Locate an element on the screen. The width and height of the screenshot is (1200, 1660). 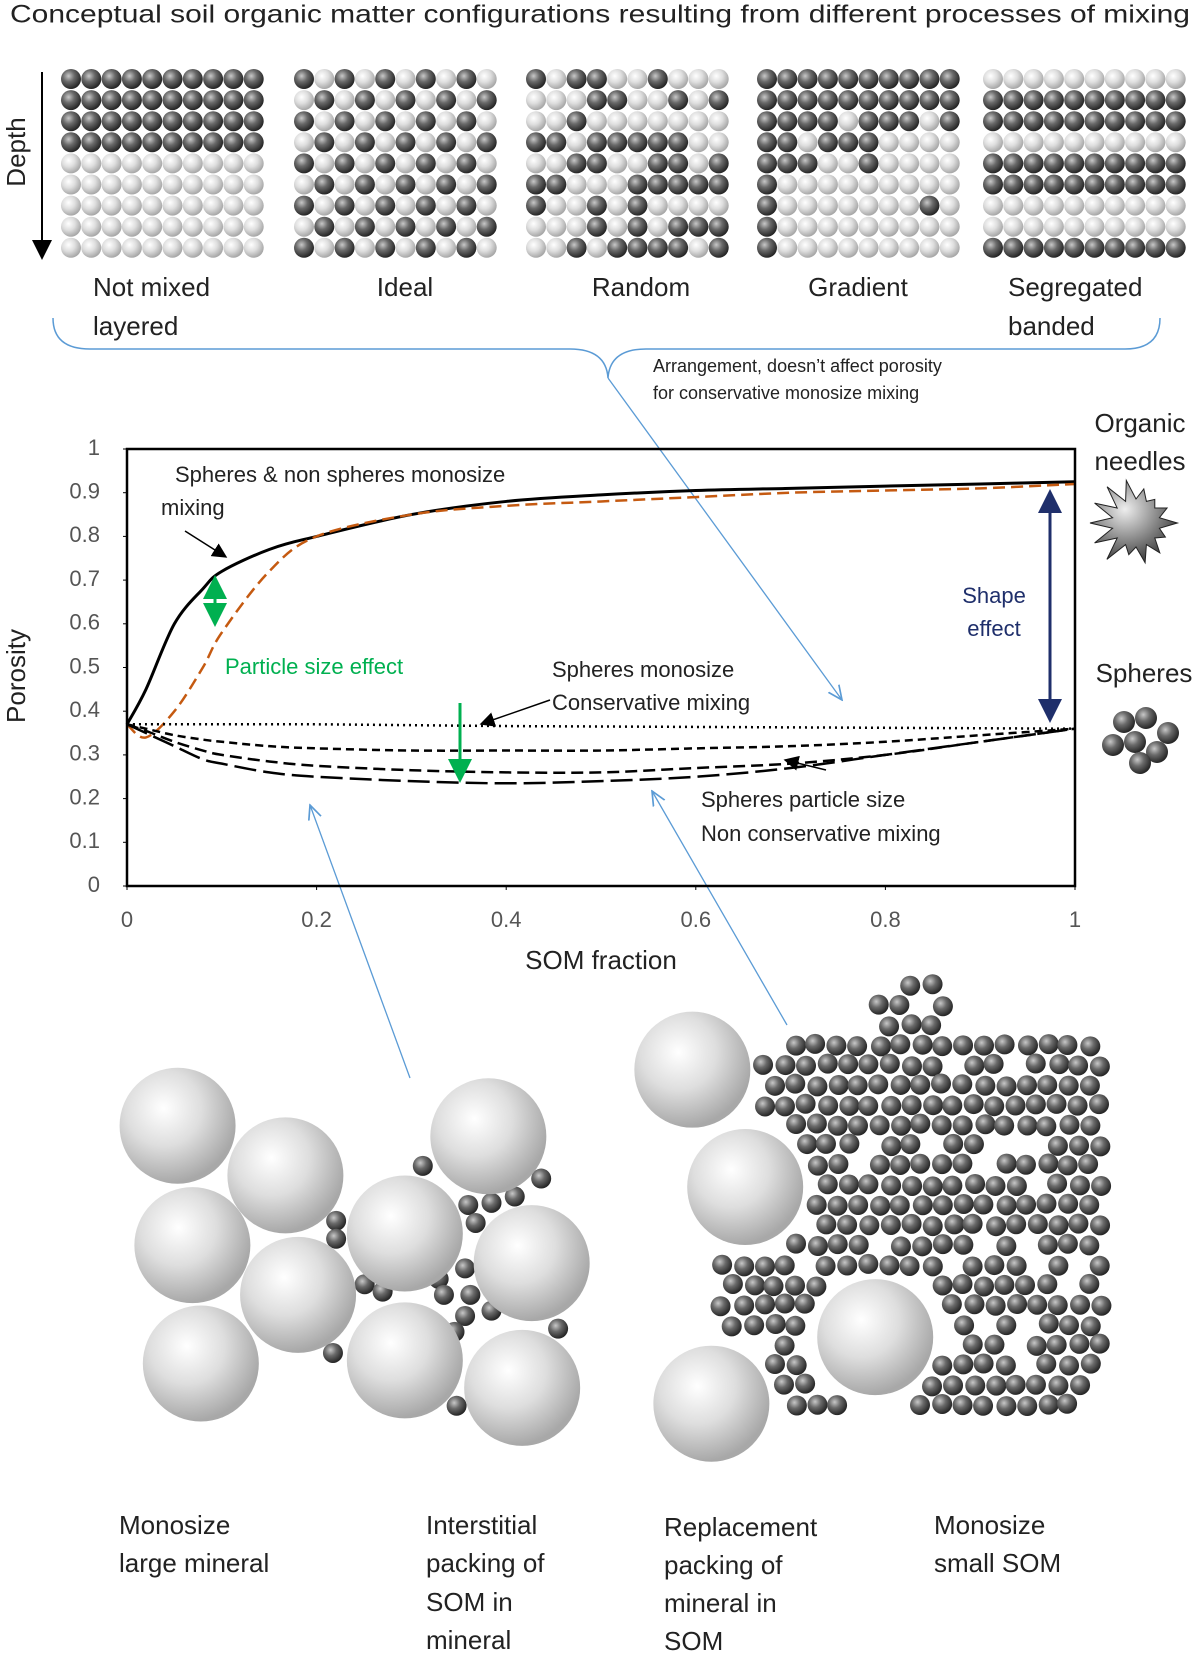
packing-label: large mineral is located at coordinates (194, 1563).